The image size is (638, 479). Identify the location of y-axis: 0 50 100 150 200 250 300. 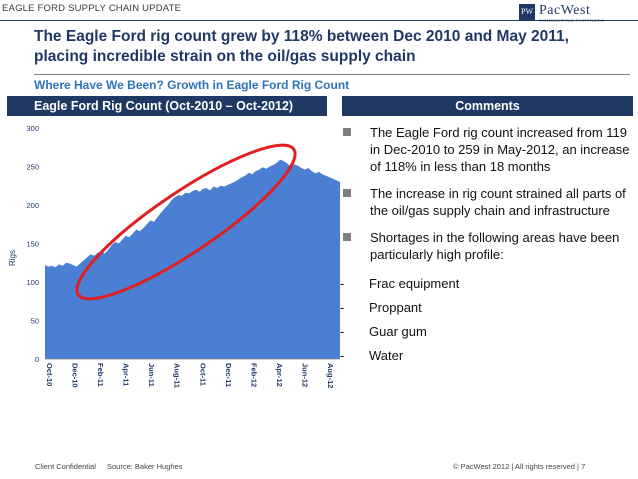
(32, 244).